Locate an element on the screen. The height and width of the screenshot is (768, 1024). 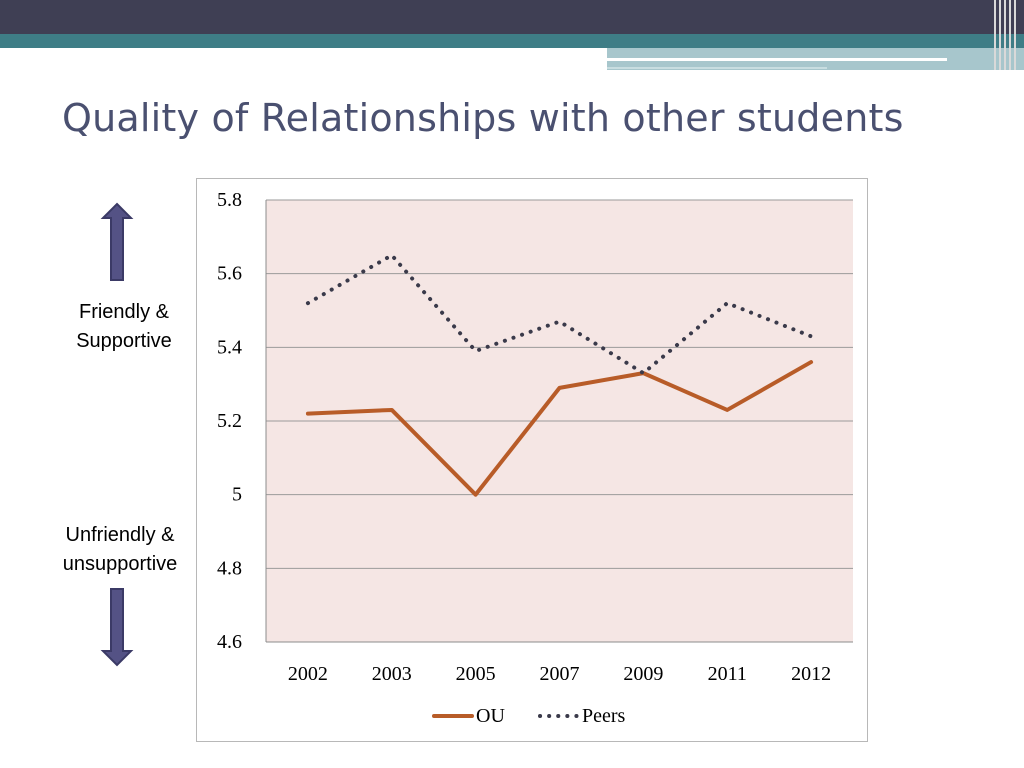
y-tick-label: 5.6 is located at coordinates (229, 274).